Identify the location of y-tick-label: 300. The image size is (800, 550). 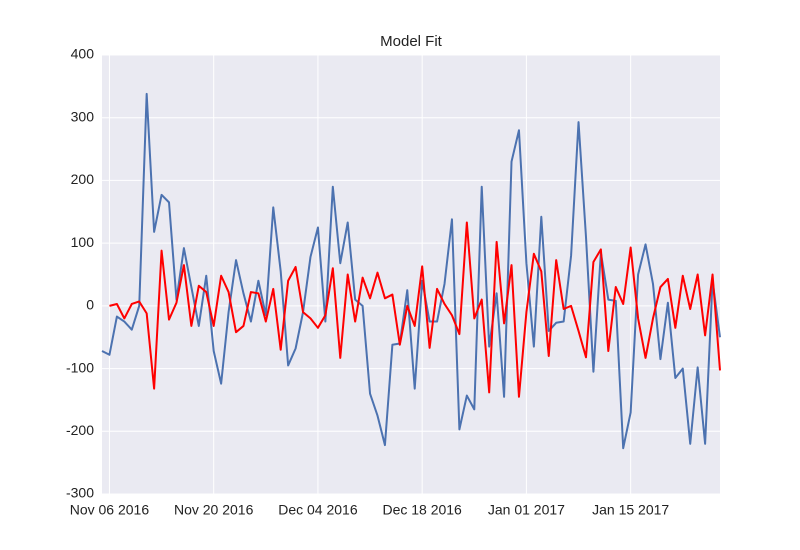
(83, 116).